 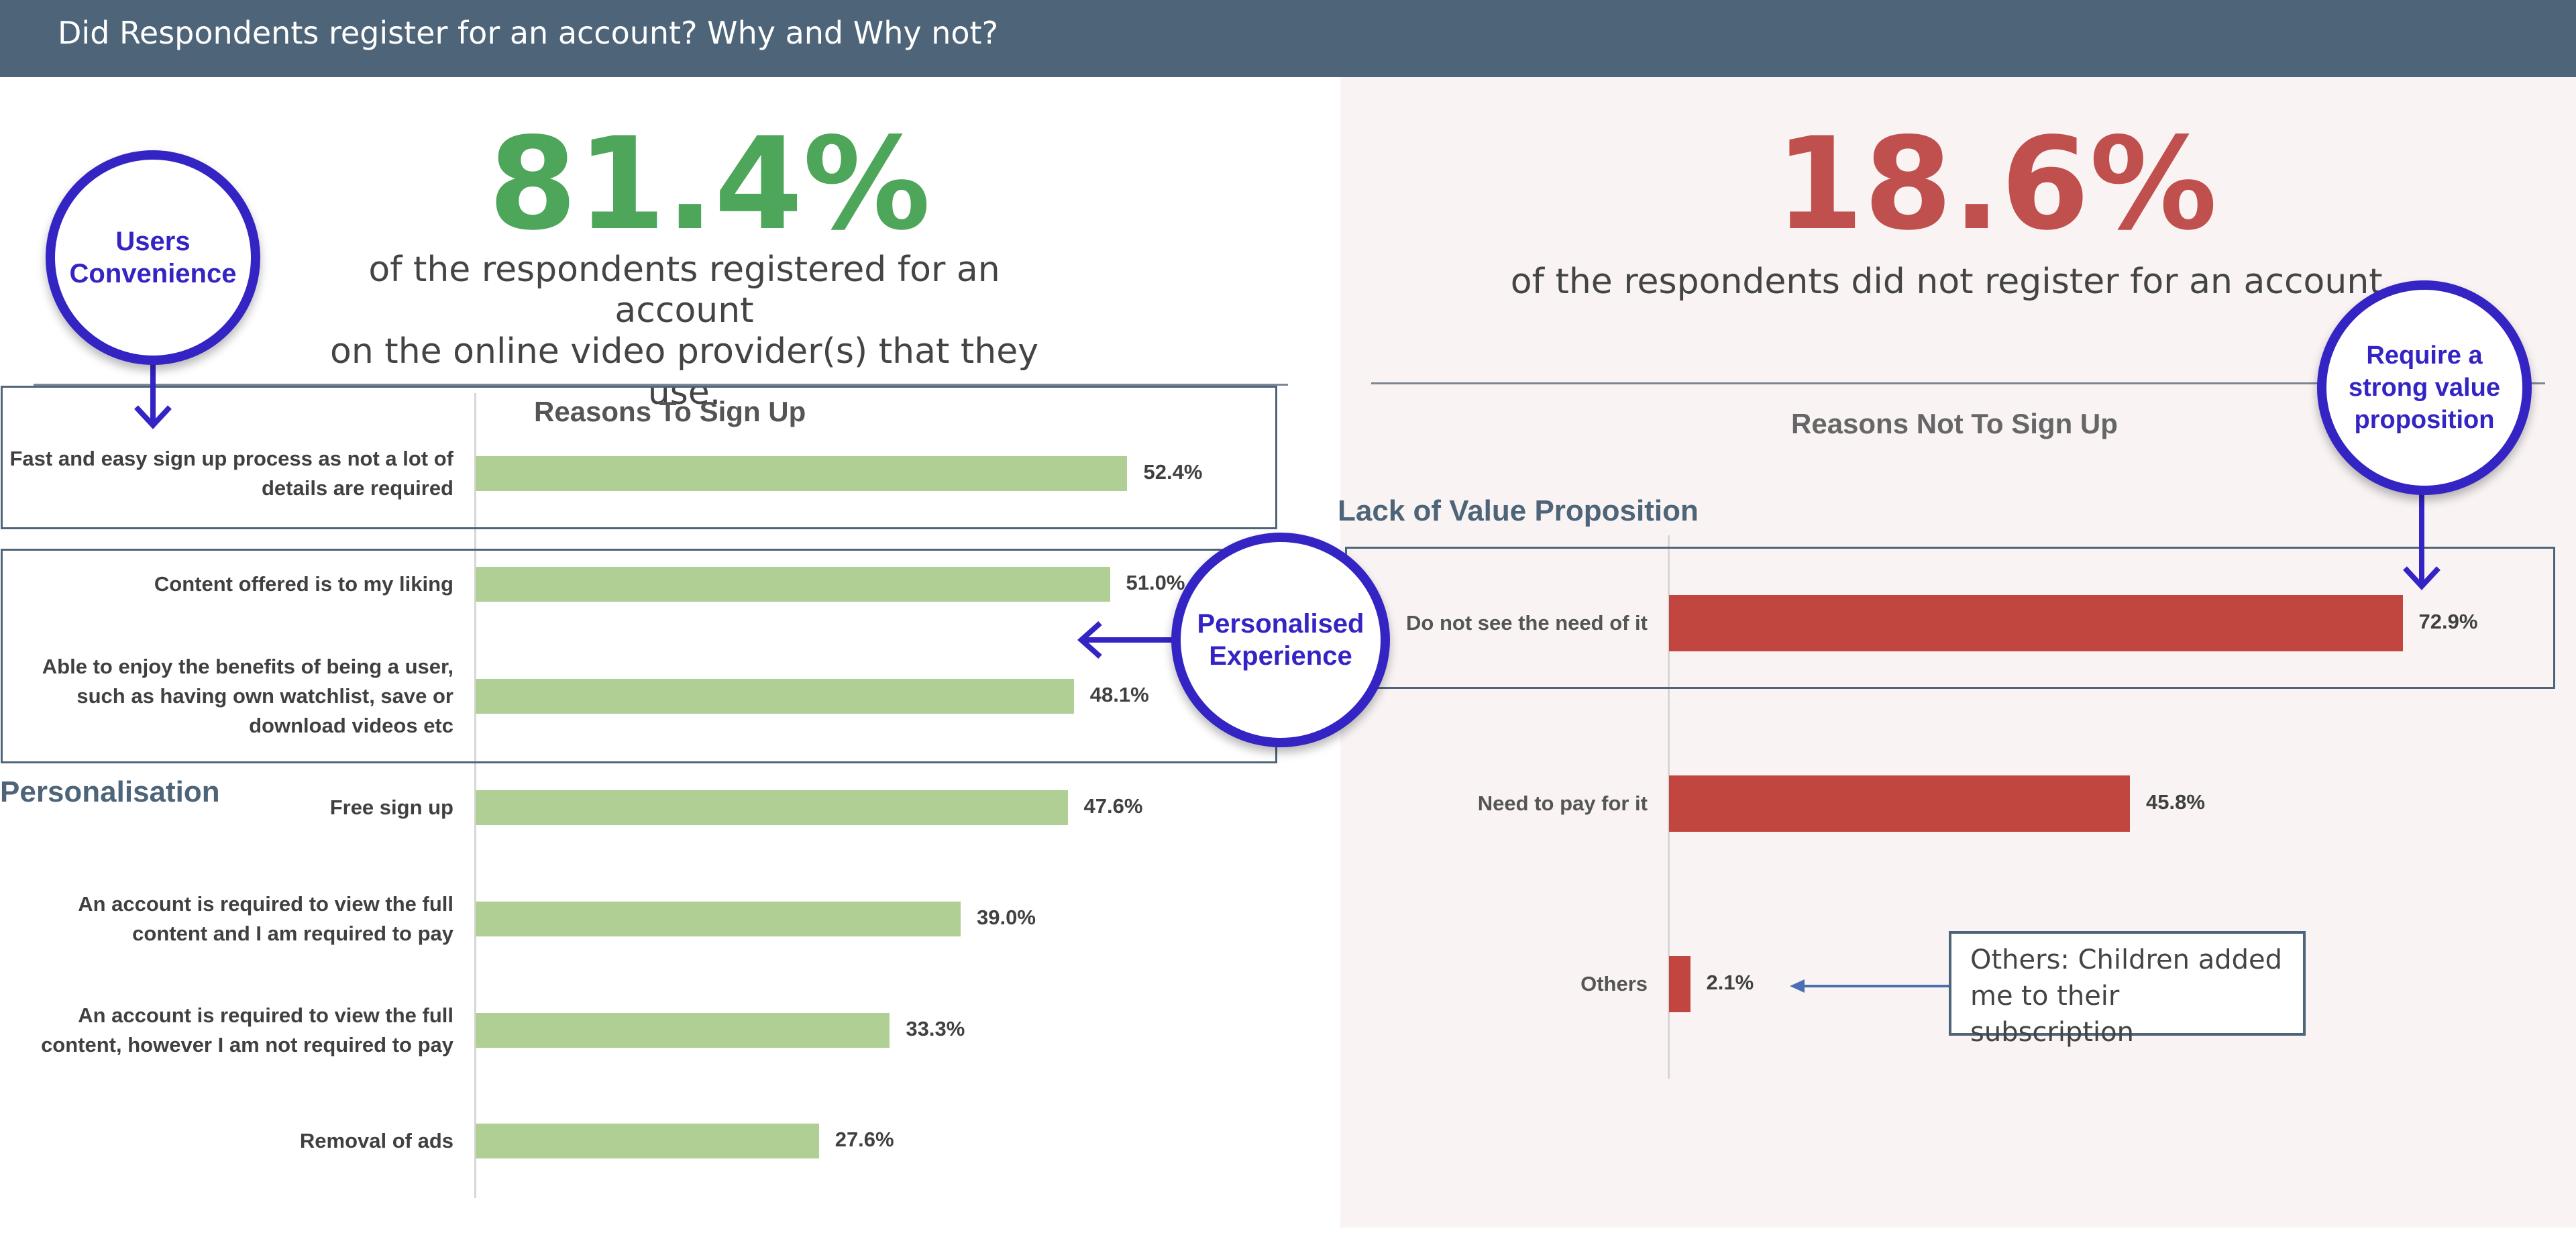 What do you see at coordinates (1127, 640) in the screenshot?
I see `personalised-arrow` at bounding box center [1127, 640].